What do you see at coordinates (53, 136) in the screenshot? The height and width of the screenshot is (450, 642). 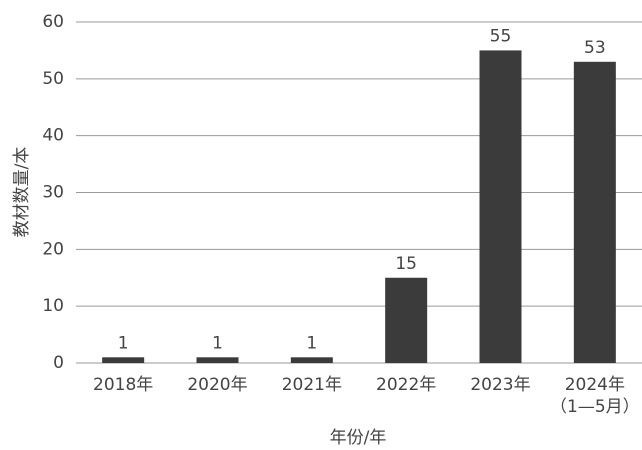 I see `y-tick-label: 40` at bounding box center [53, 136].